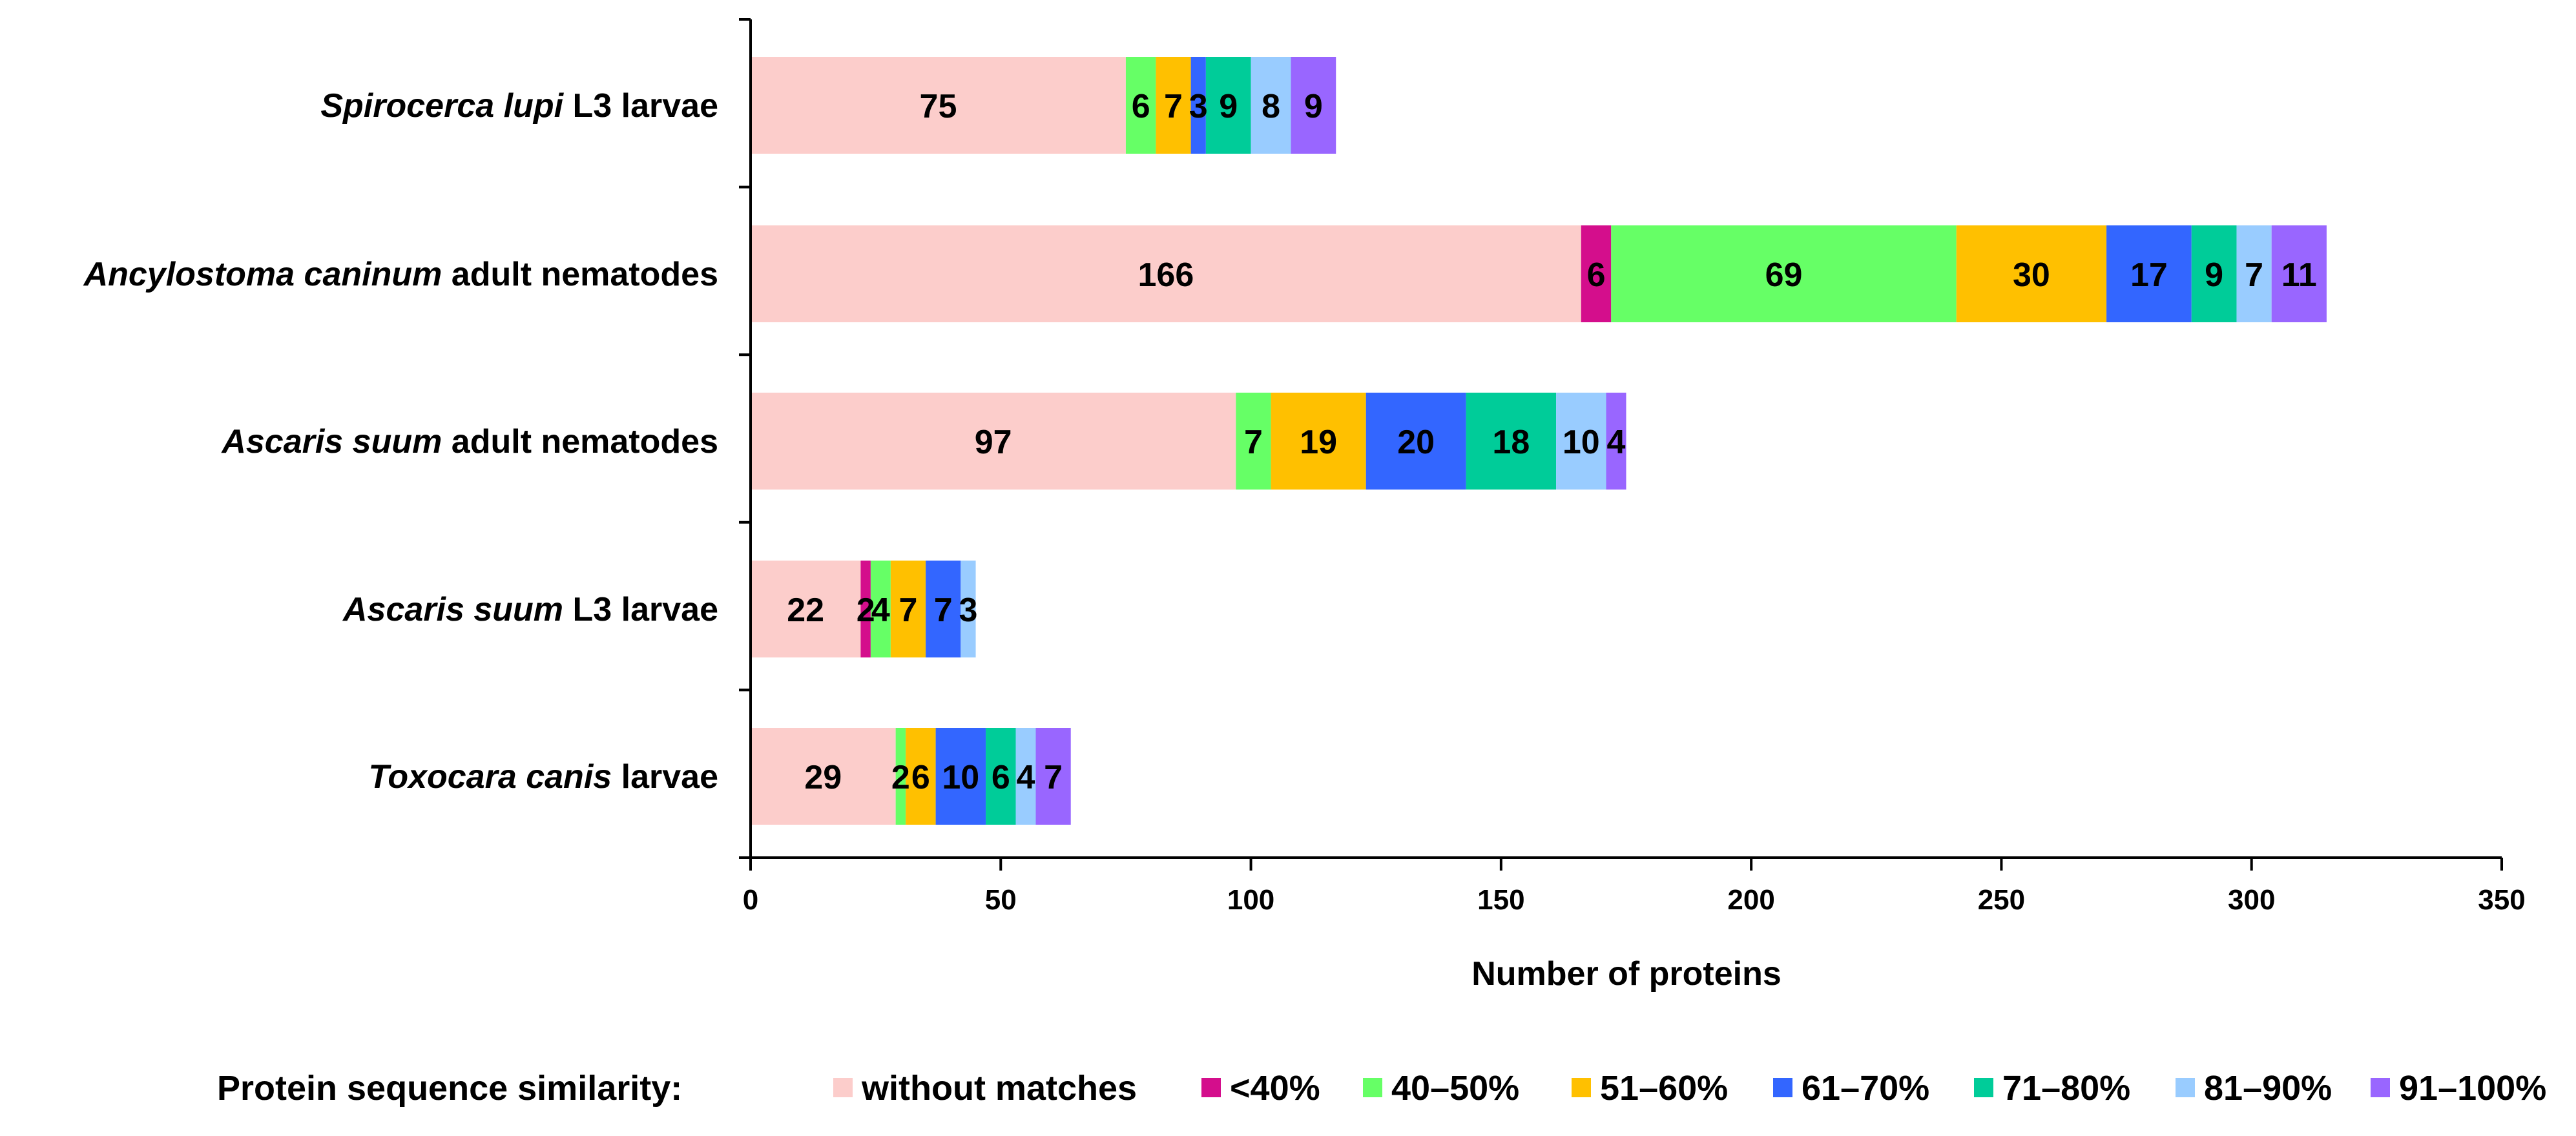  What do you see at coordinates (999, 1088) in the screenshot?
I see `legend-item-label: without matches` at bounding box center [999, 1088].